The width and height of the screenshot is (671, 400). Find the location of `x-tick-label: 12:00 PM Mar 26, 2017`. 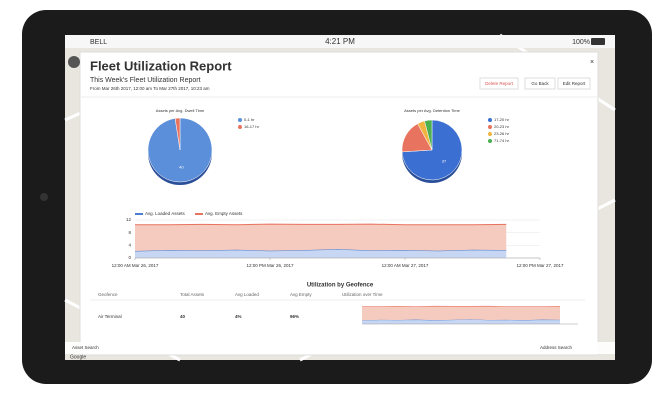

x-tick-label: 12:00 PM Mar 26, 2017 is located at coordinates (270, 265).